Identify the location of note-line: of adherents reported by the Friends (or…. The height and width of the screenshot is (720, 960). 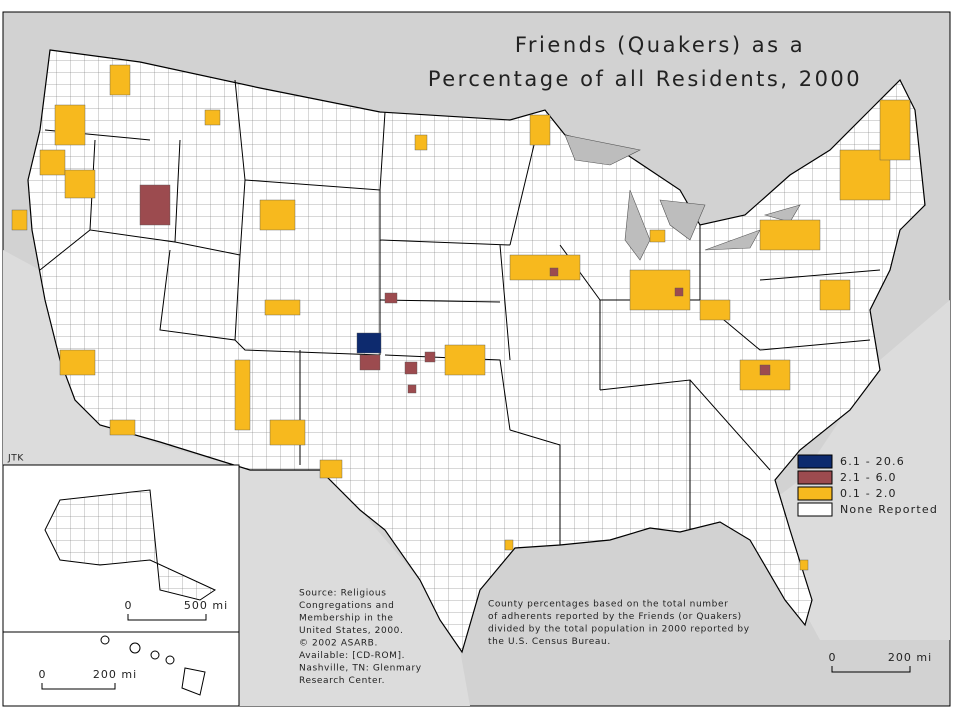
(615, 617).